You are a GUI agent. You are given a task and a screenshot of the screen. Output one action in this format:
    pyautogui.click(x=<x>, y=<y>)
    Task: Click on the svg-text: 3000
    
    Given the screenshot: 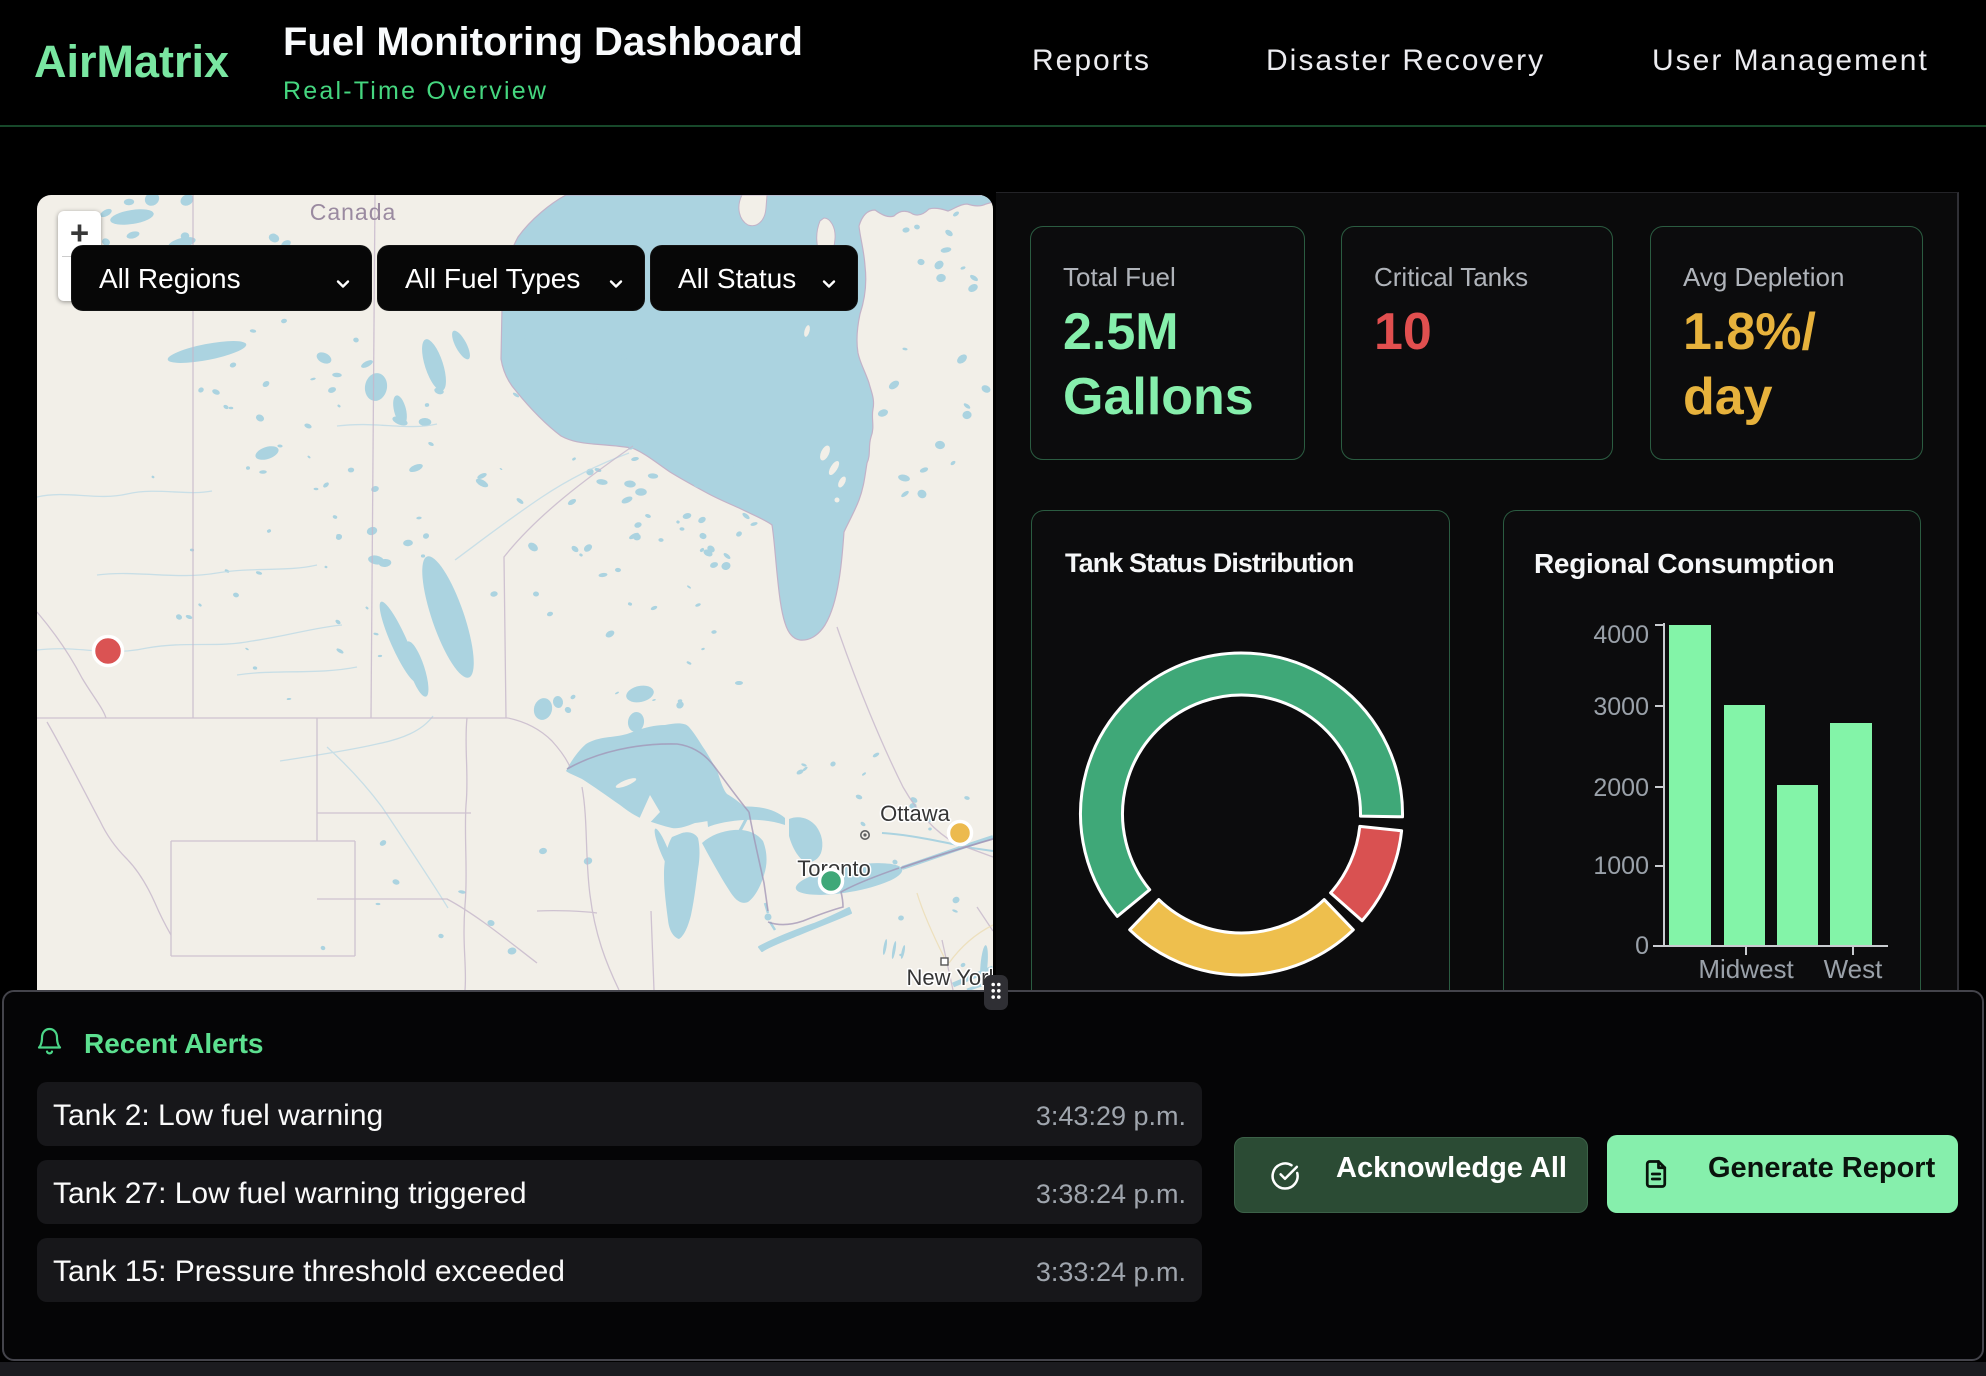 What is the action you would take?
    pyautogui.click(x=1621, y=707)
    